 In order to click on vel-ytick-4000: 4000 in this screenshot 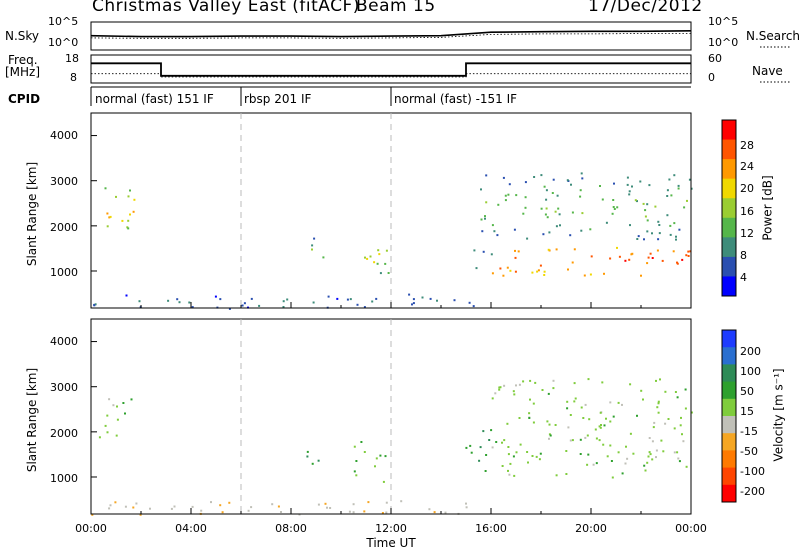, I will do `click(64, 341)`.